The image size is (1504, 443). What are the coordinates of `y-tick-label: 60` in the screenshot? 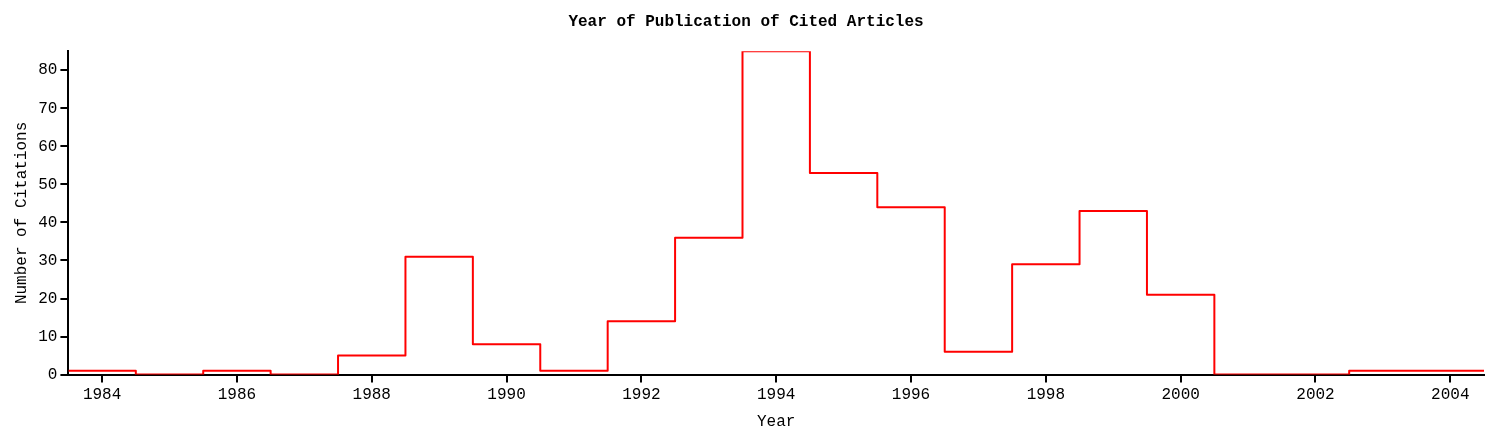 It's located at (48, 146).